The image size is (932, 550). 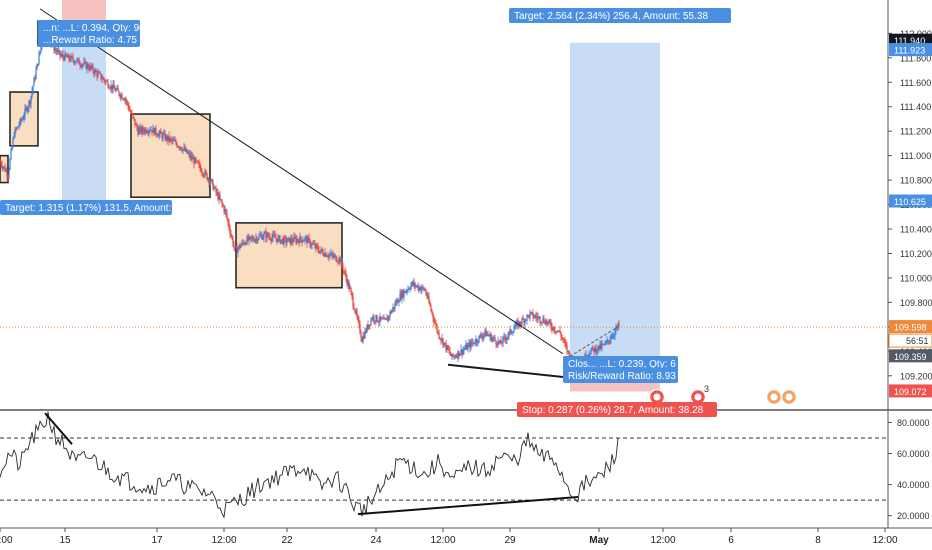 What do you see at coordinates (915, 83) in the screenshot?
I see `y-tick-label: 111.600` at bounding box center [915, 83].